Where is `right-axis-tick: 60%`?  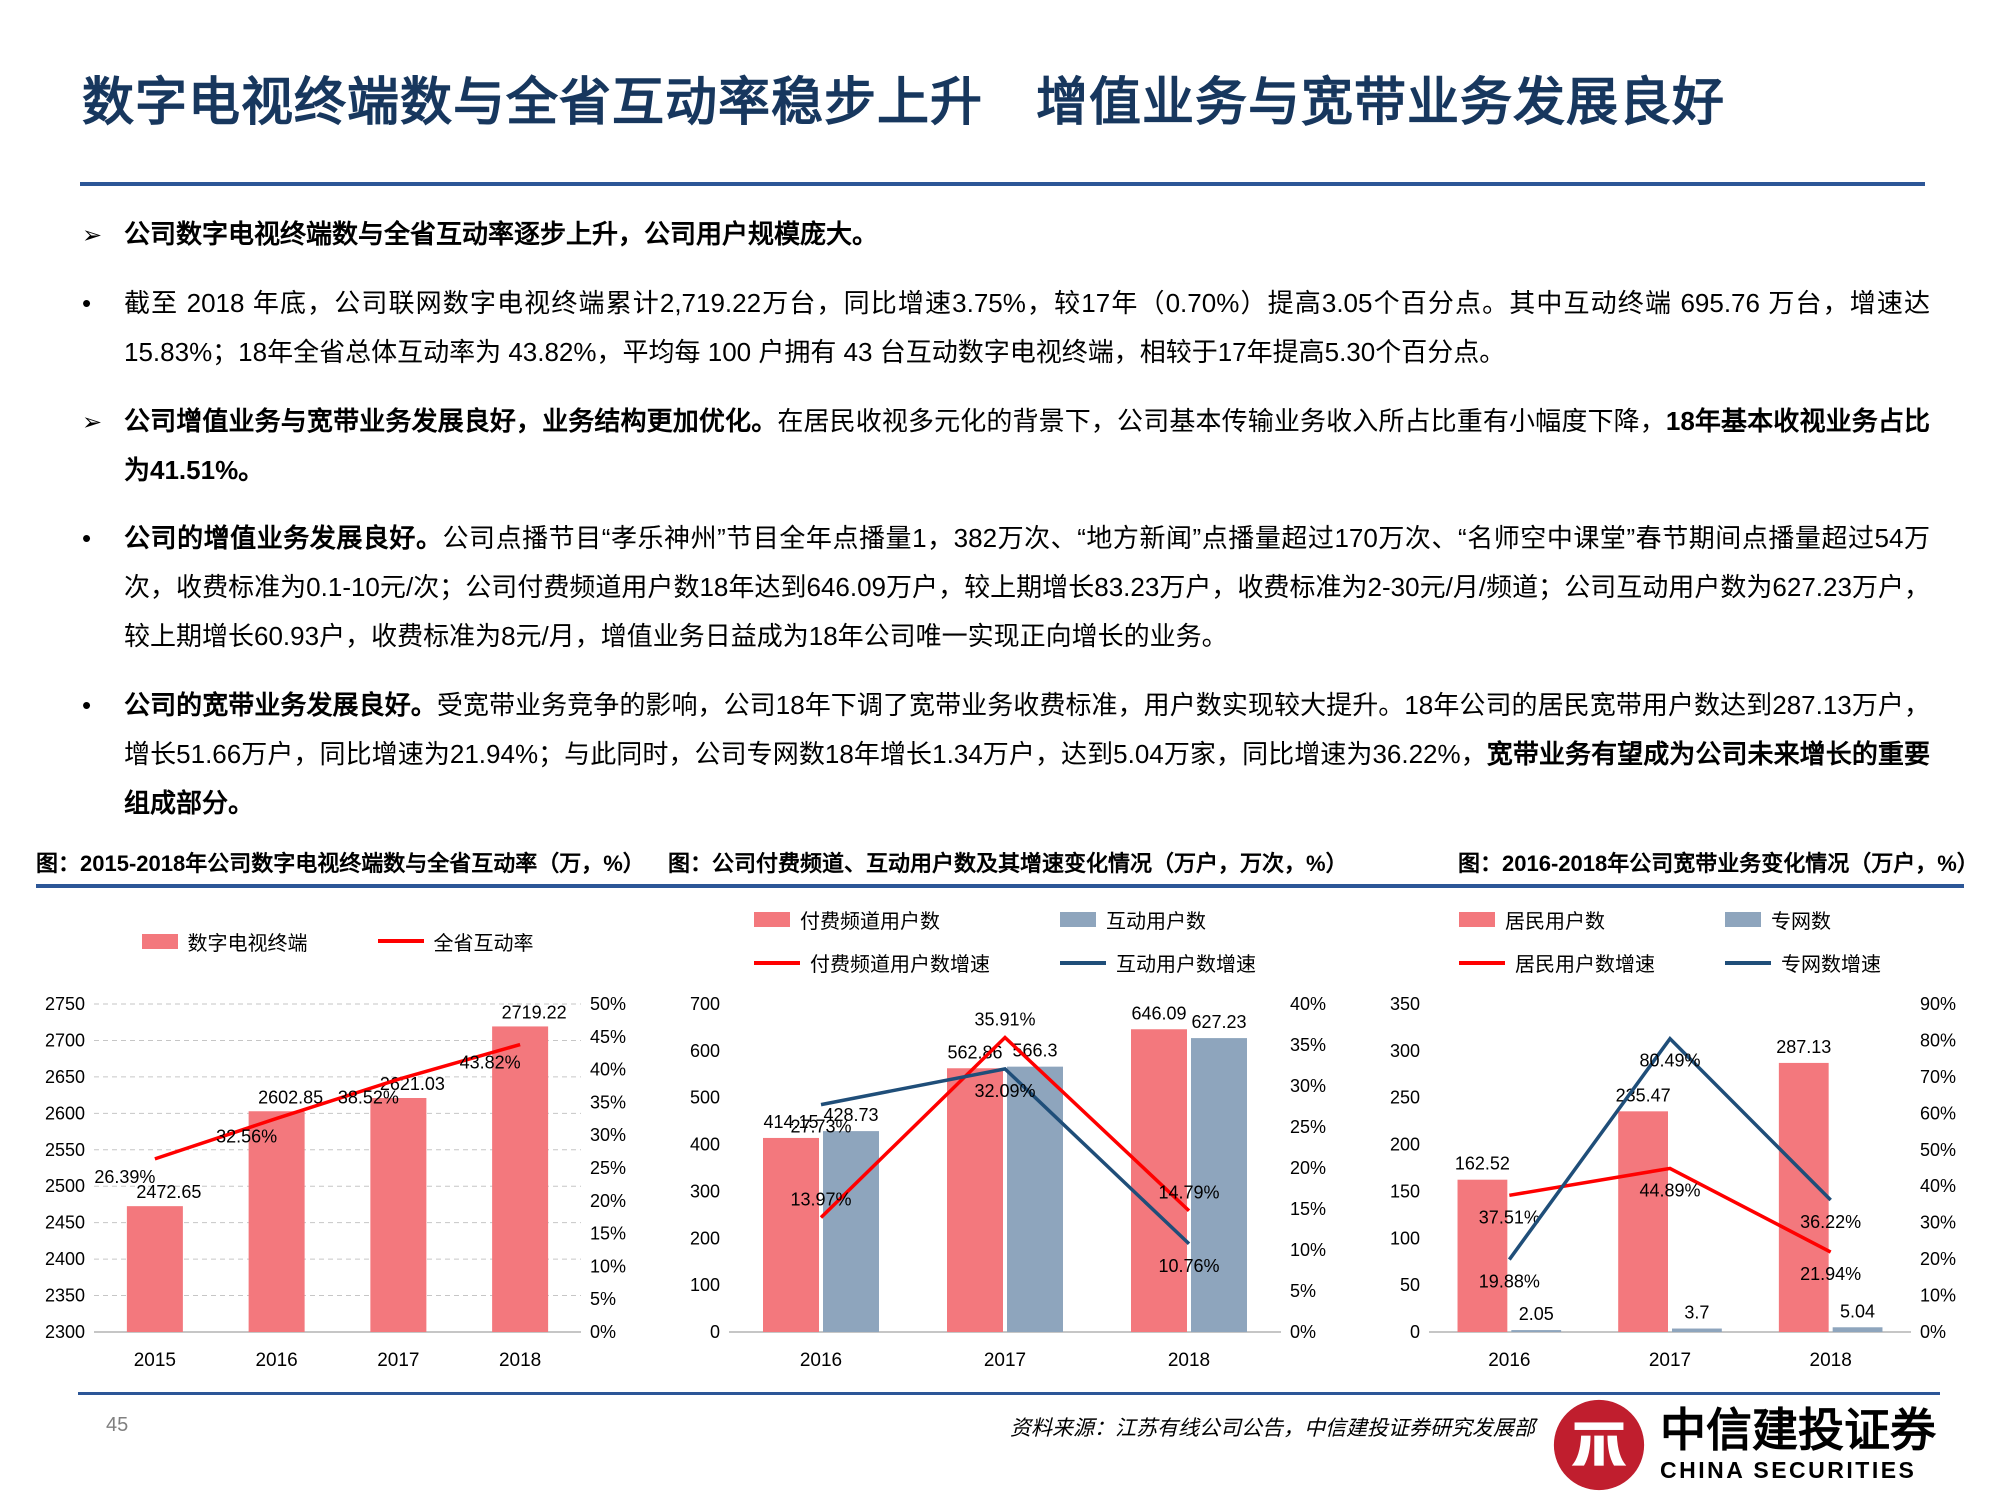
right-axis-tick: 60% is located at coordinates (1938, 1113).